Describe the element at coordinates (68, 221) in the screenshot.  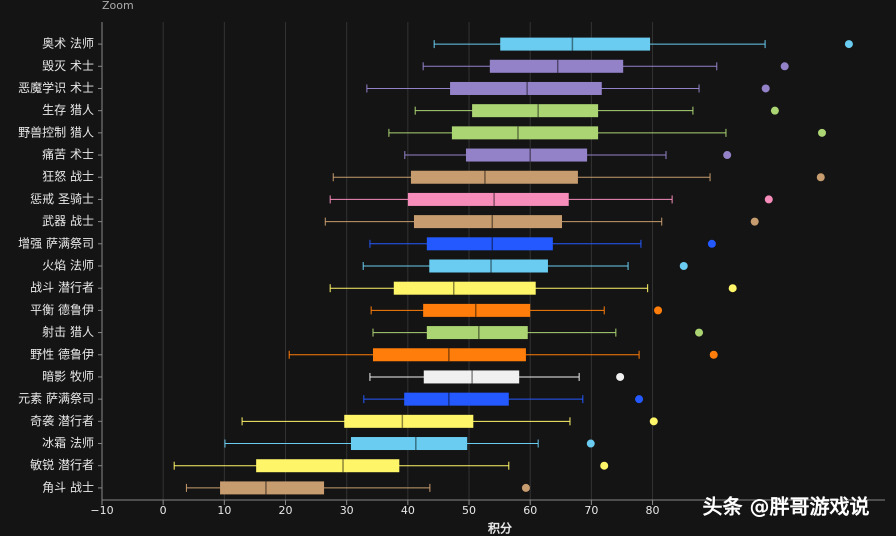
I see `y-tick-label: 武器 战士` at that location.